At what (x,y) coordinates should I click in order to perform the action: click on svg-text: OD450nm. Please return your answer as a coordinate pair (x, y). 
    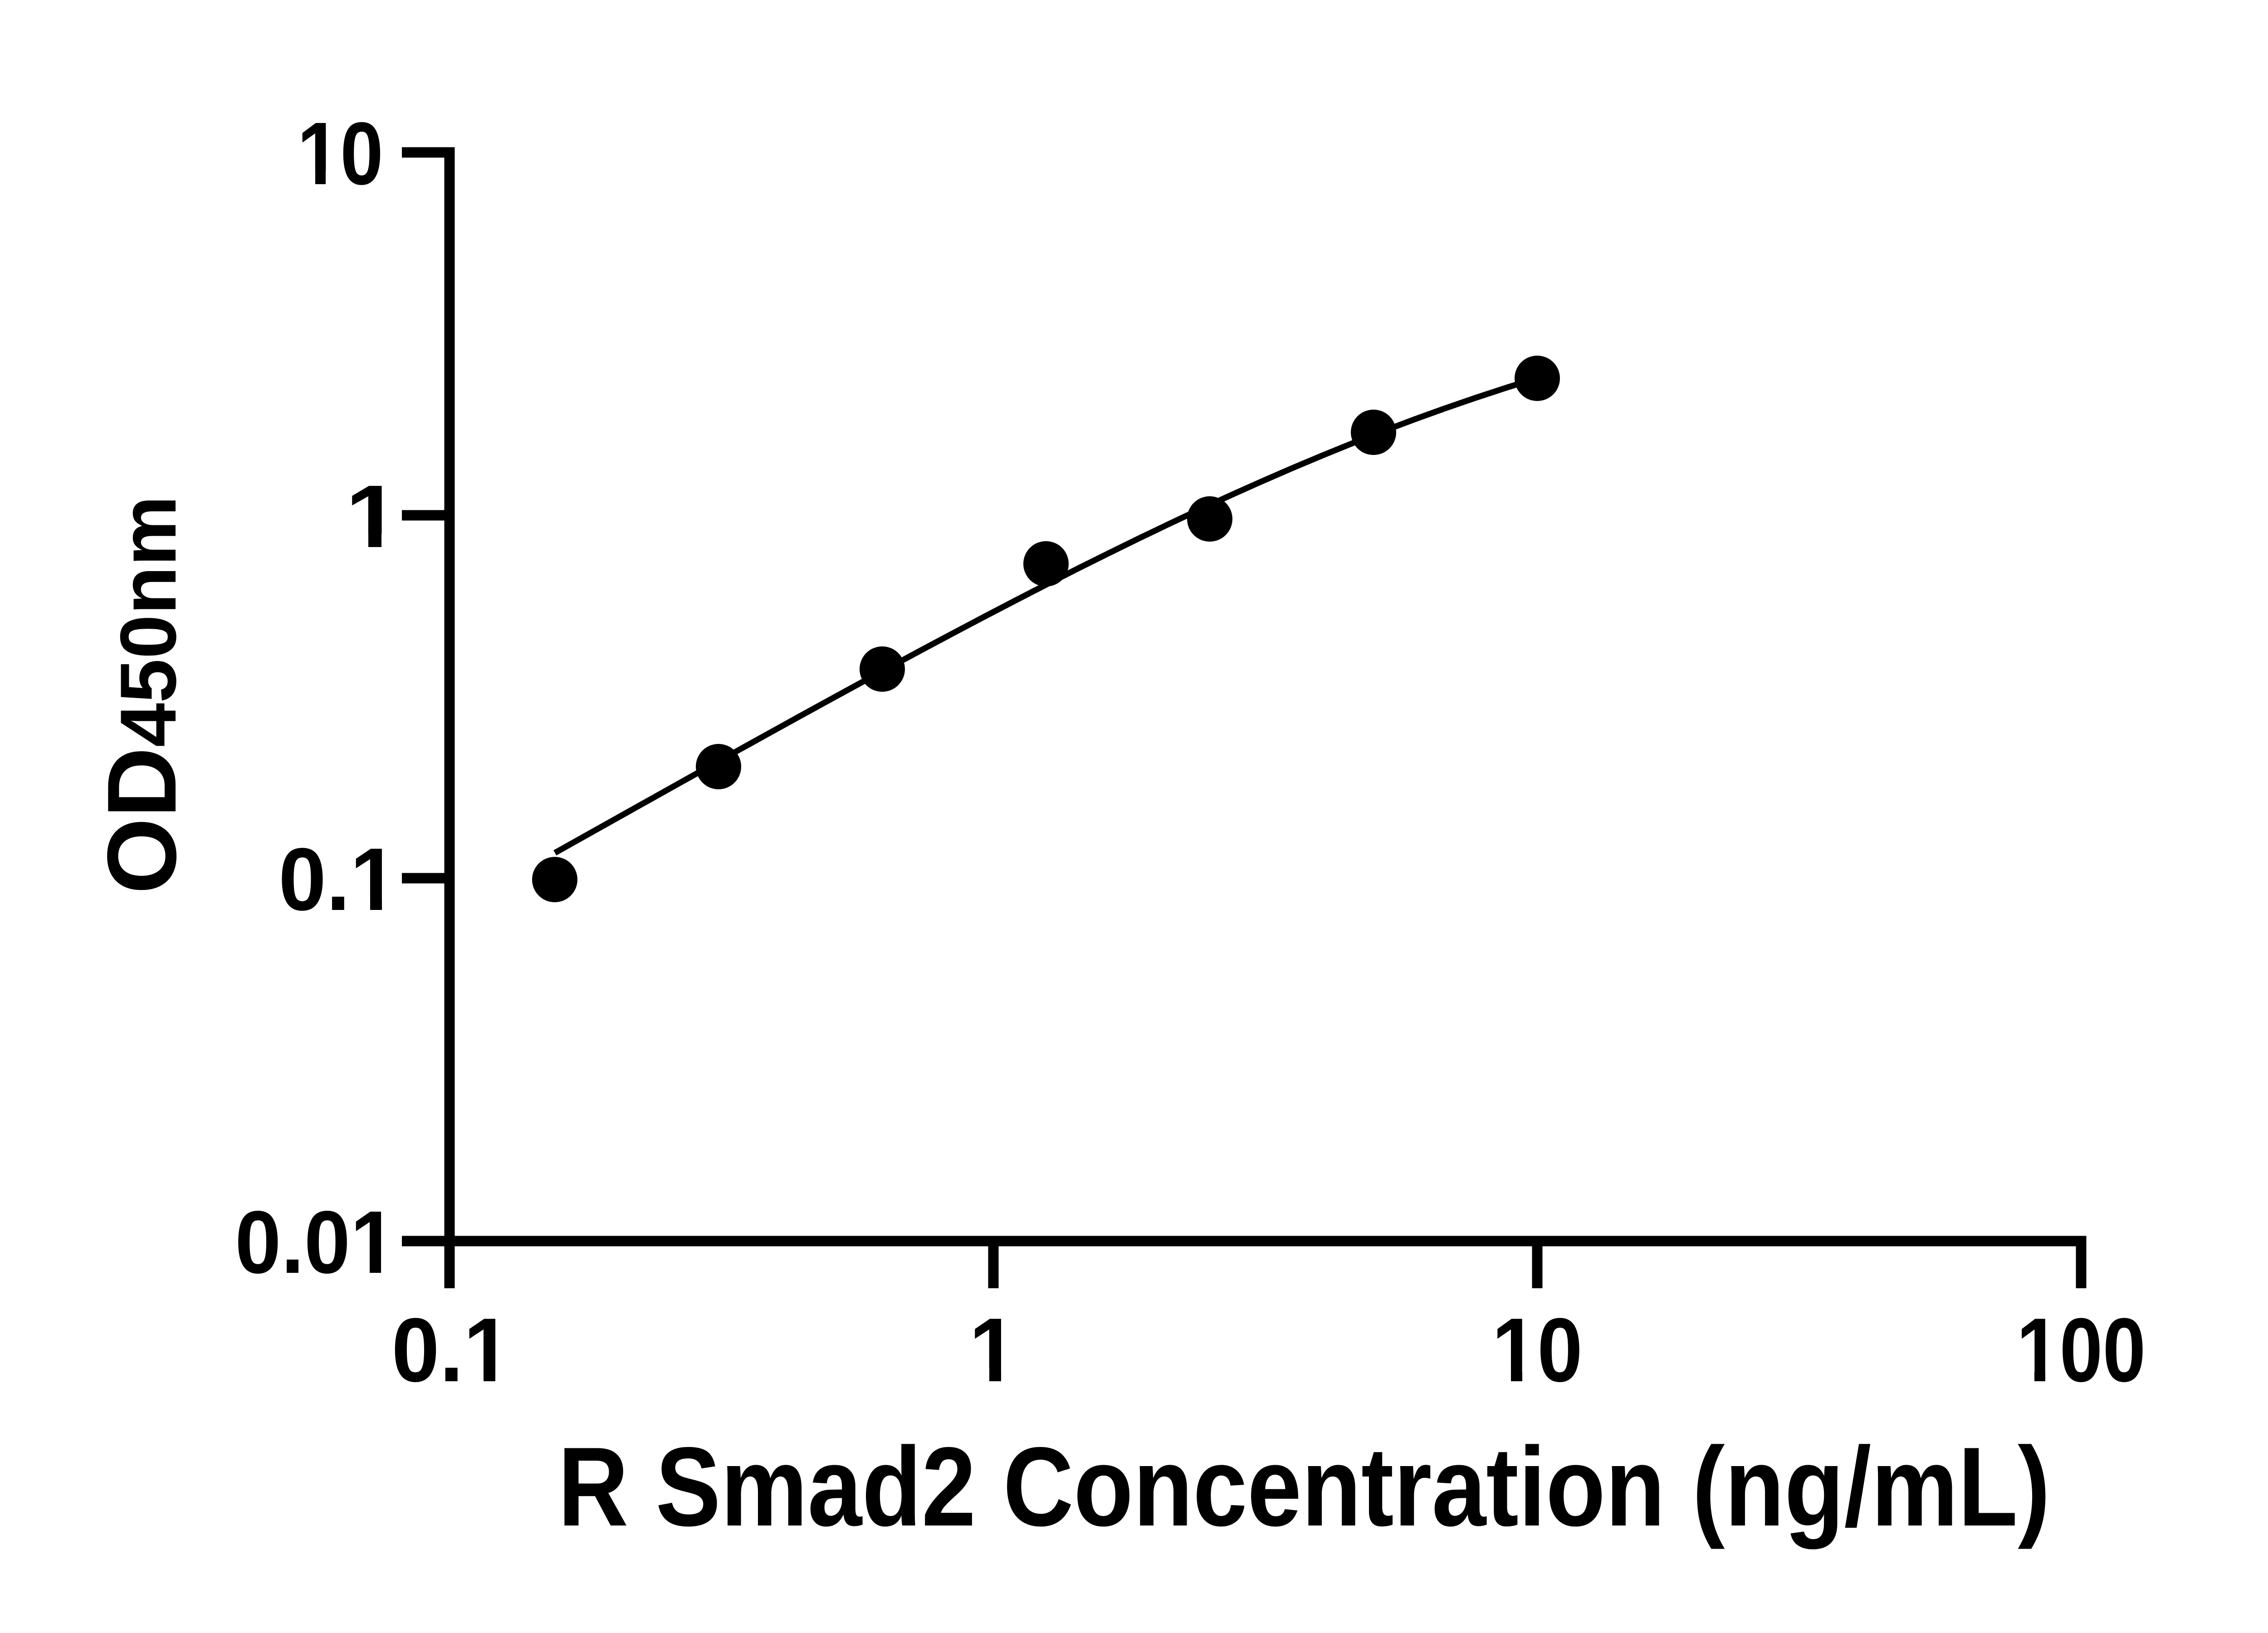
    Looking at the image, I should click on (141, 695).